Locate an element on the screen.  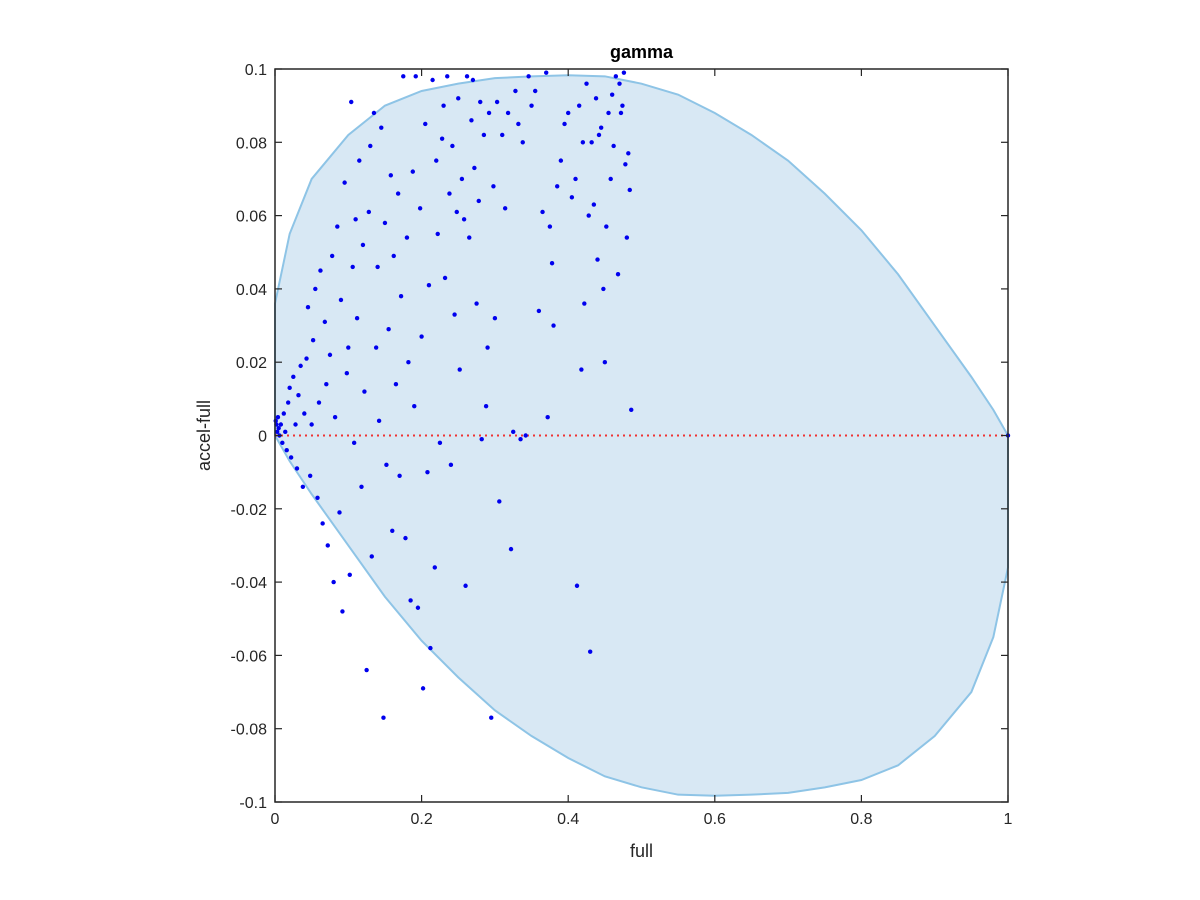
y-tick-label: 0.1 is located at coordinates (256, 70).